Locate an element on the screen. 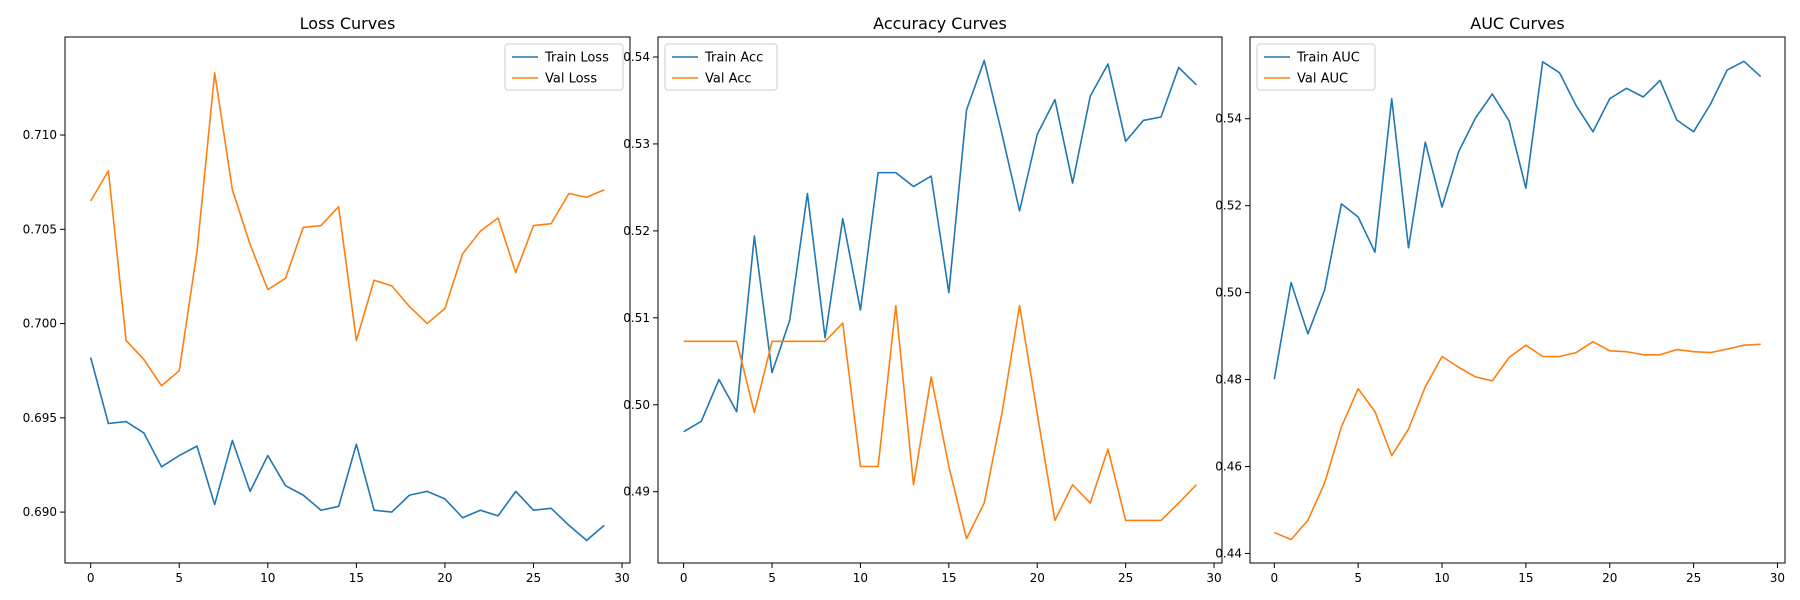 This screenshot has height=600, width=1800. legend-label: Val Acc is located at coordinates (728, 79).